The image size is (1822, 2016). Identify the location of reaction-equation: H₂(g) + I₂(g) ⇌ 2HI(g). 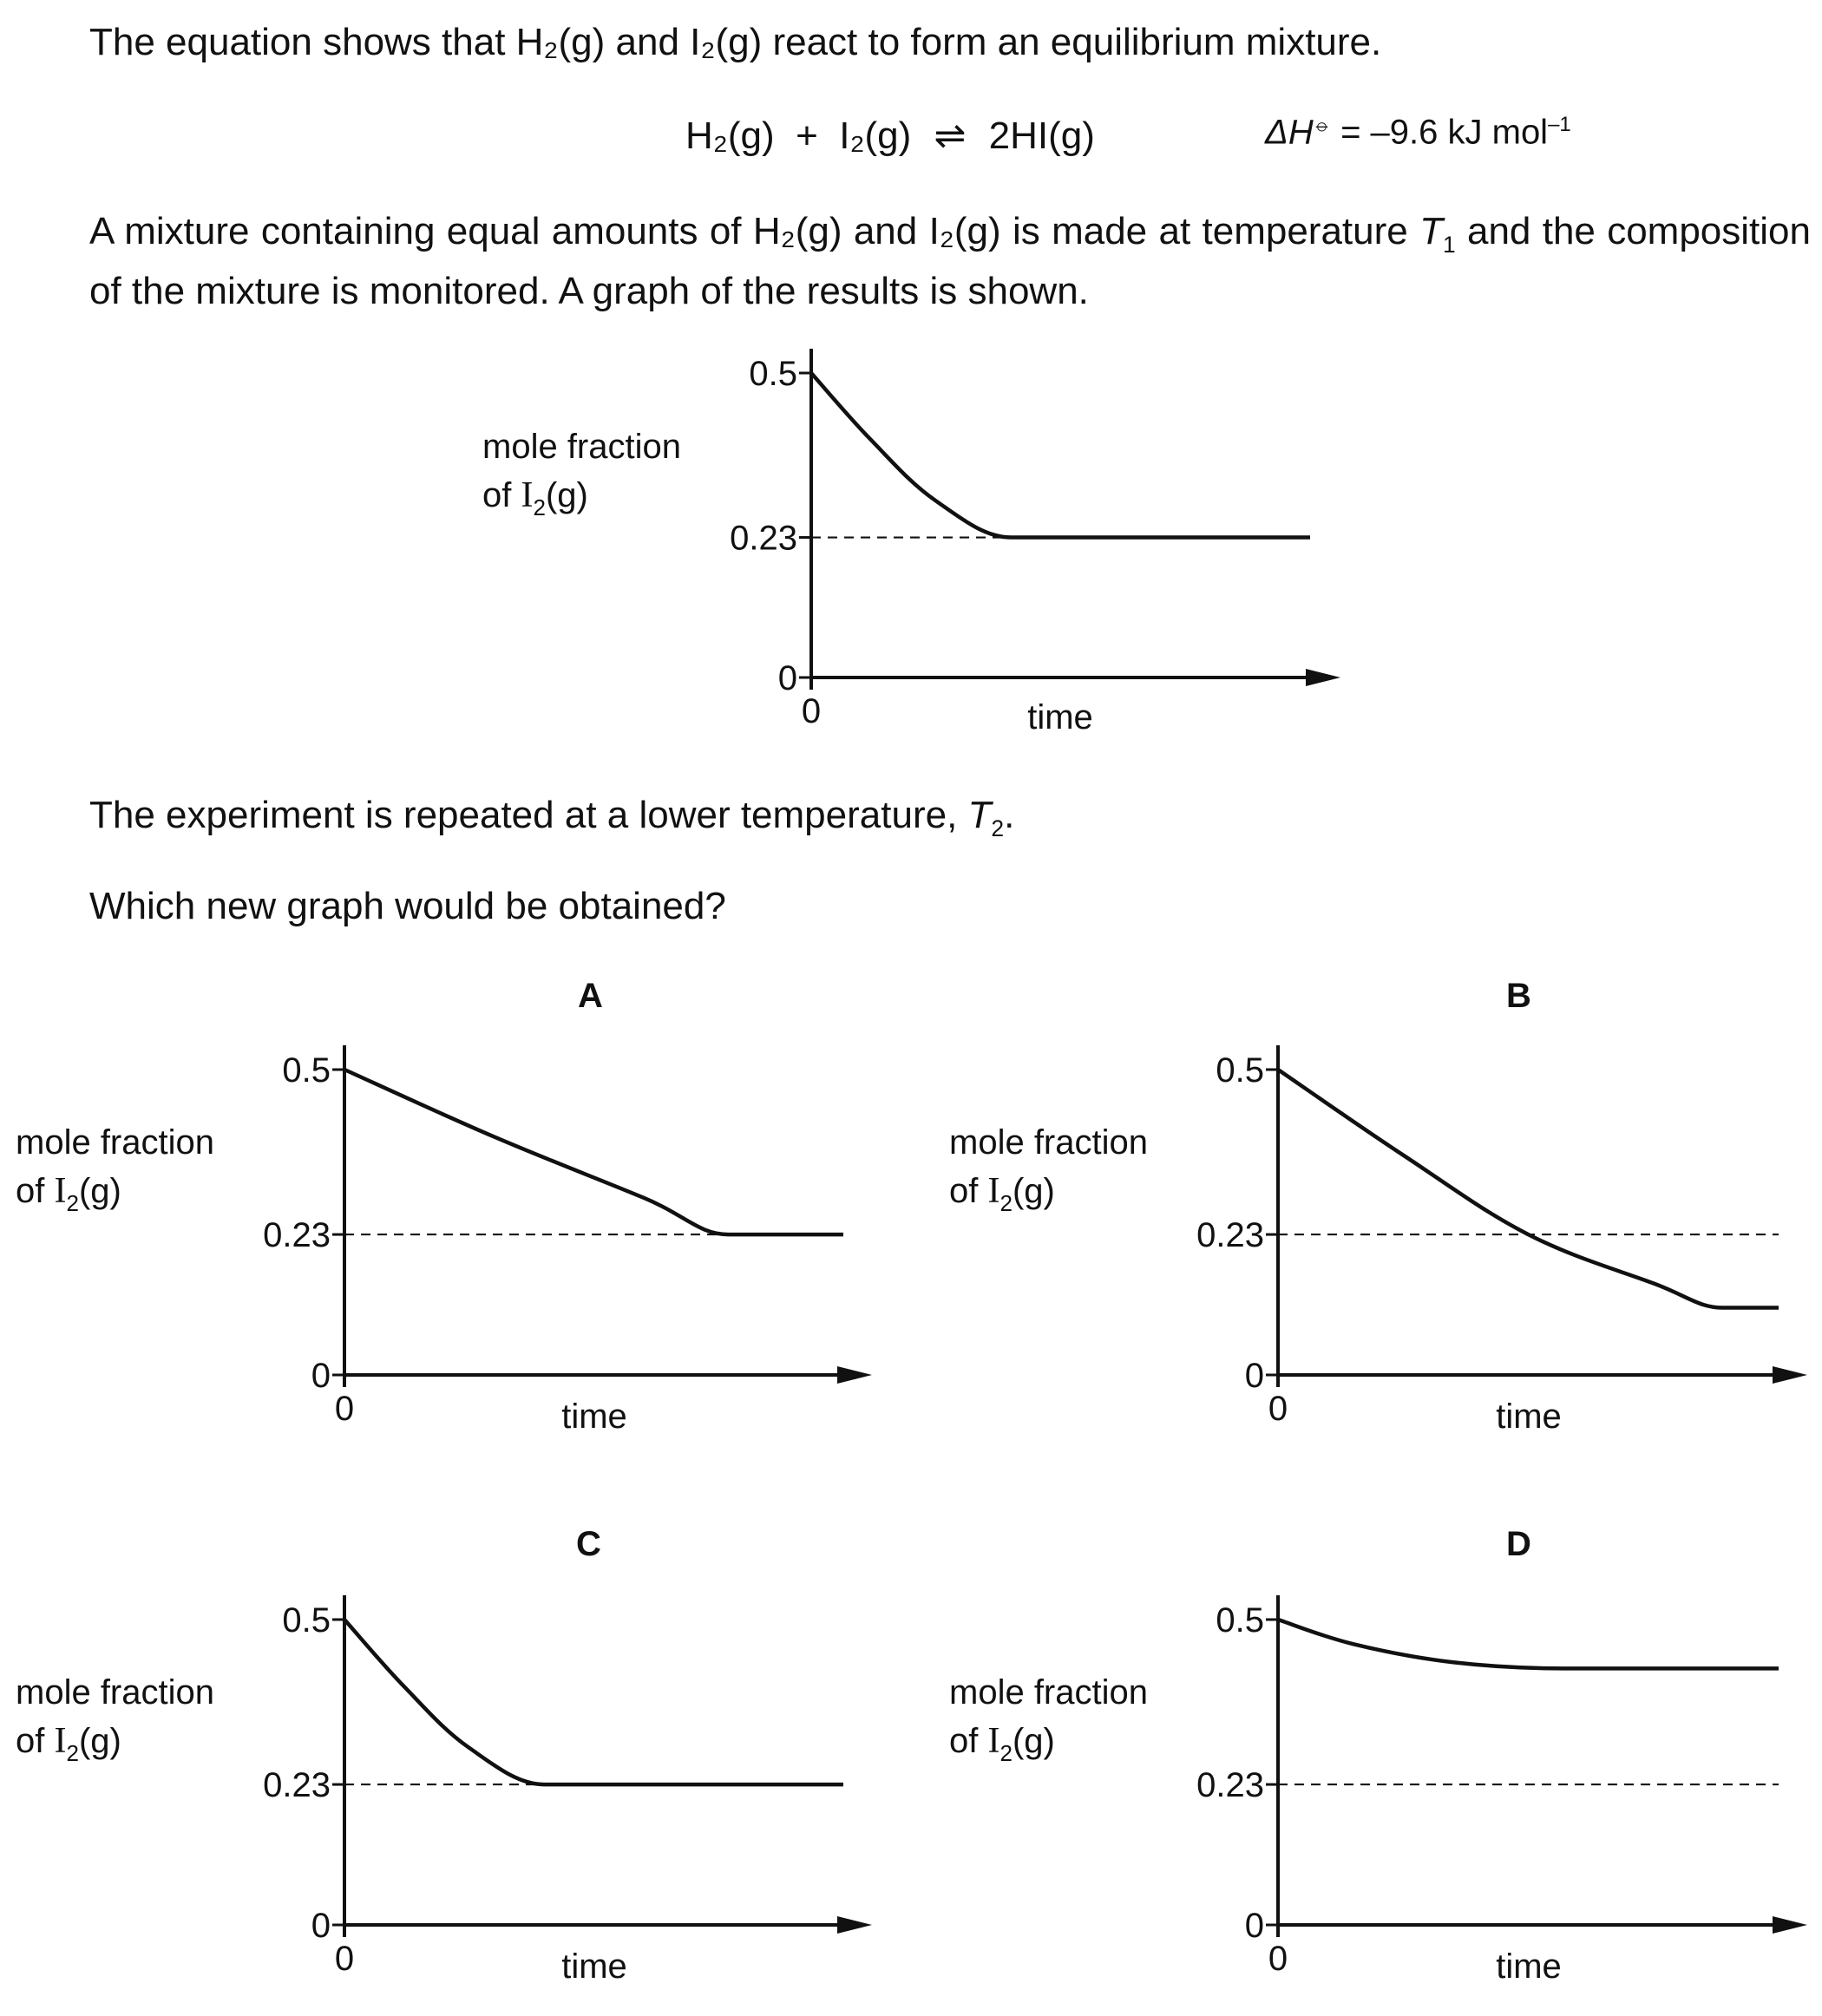
(890, 136).